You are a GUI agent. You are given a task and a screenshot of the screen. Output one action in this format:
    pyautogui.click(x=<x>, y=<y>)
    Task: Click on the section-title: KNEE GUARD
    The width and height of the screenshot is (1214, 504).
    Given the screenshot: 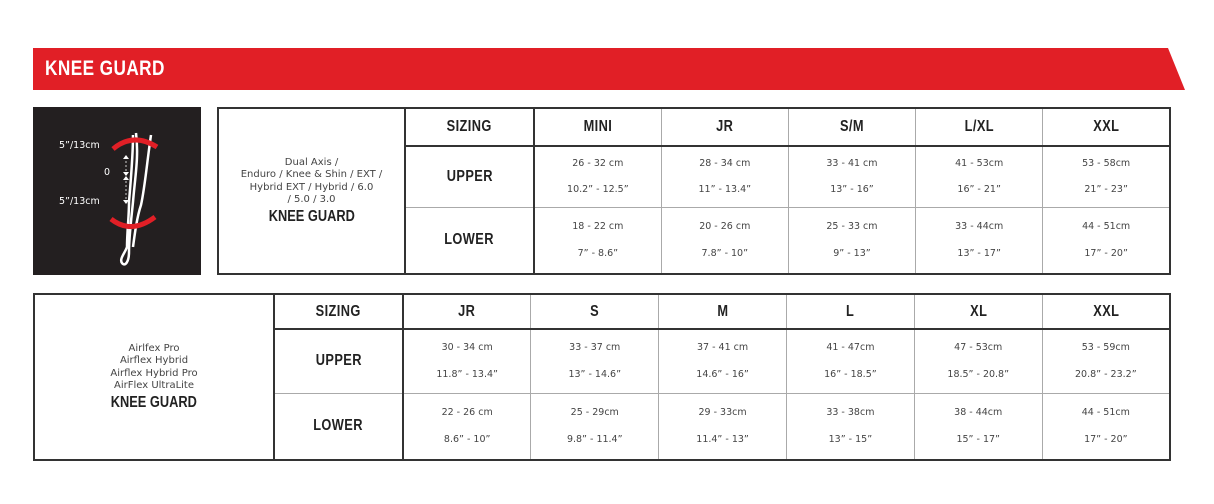 What is the action you would take?
    pyautogui.click(x=105, y=68)
    